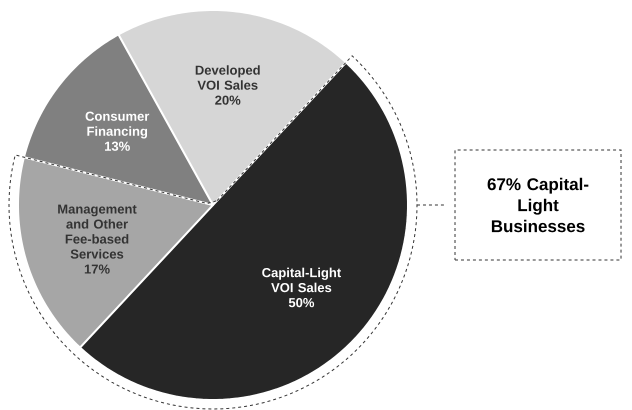  What do you see at coordinates (301, 303) in the screenshot?
I see `data-label: 50%` at bounding box center [301, 303].